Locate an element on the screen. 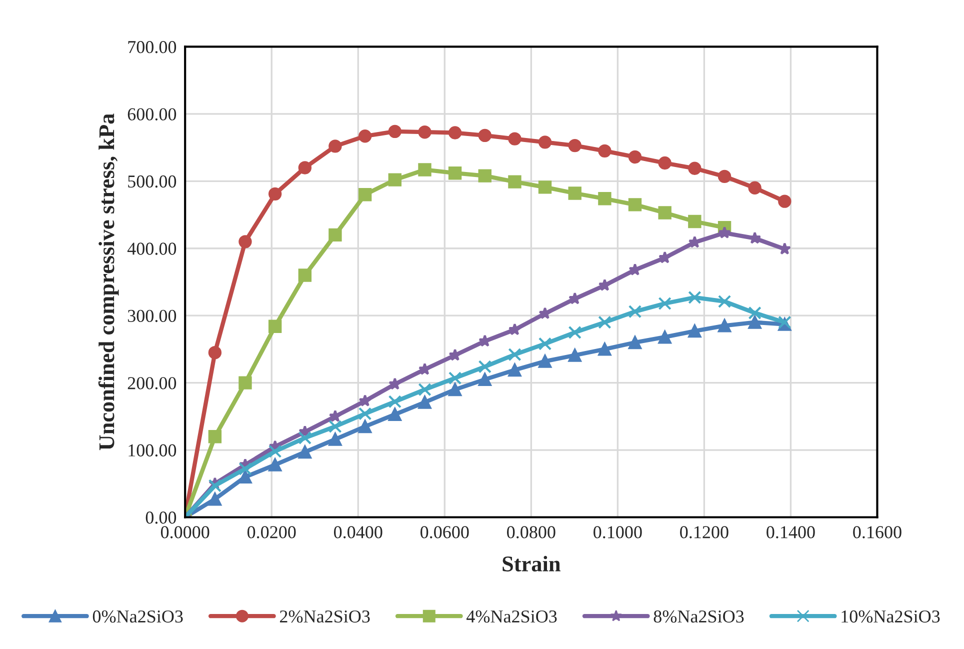 This screenshot has width=964, height=649. x-tick-label: 0.0000 is located at coordinates (185, 532).